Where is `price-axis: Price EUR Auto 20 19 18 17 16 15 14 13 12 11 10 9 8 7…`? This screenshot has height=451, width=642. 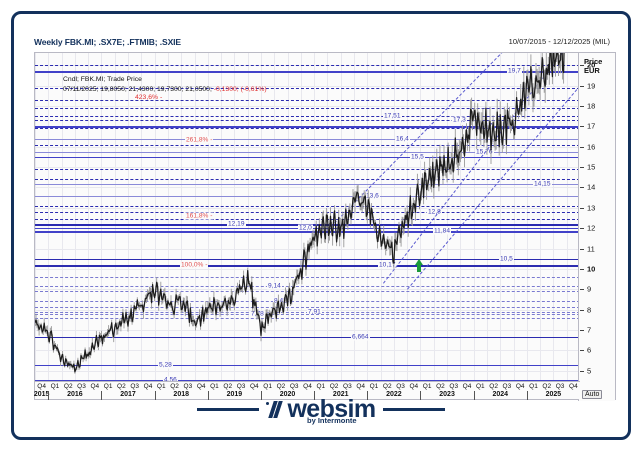 price-axis: Price EUR Auto 20 19 18 17 16 15 14 13 12 11 10 9 8 7… is located at coordinates (596, 227).